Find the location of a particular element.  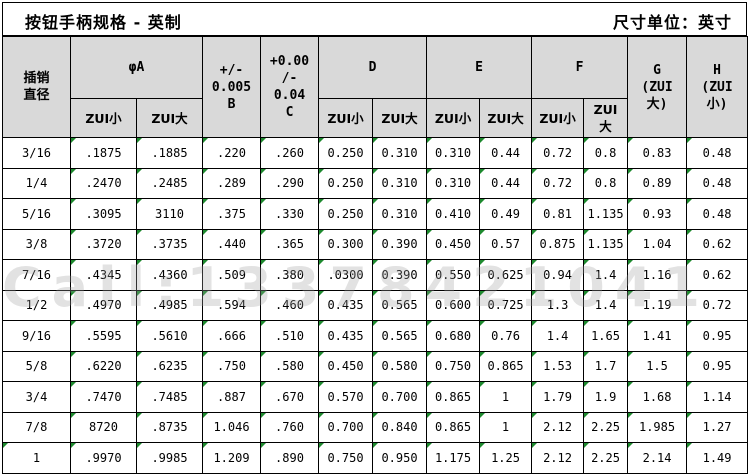

table-cell: .440 is located at coordinates (231, 244).